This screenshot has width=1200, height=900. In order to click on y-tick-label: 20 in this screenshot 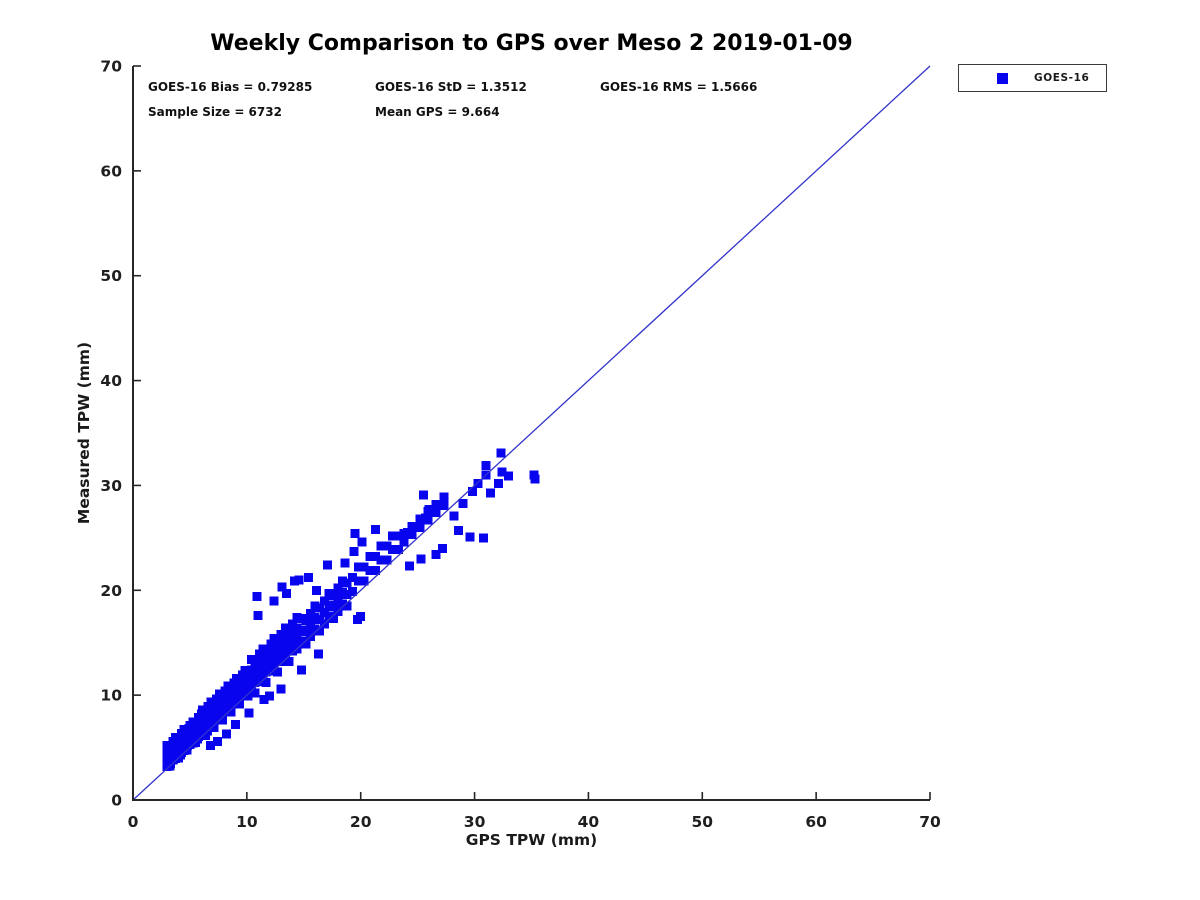, I will do `click(111, 591)`.